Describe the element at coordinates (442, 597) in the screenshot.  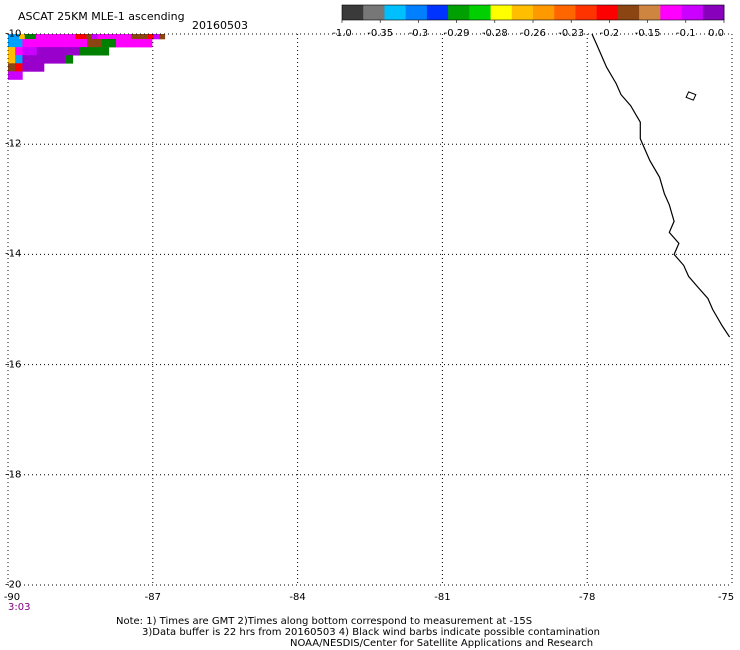
I see `x-tick-label: -81` at that location.